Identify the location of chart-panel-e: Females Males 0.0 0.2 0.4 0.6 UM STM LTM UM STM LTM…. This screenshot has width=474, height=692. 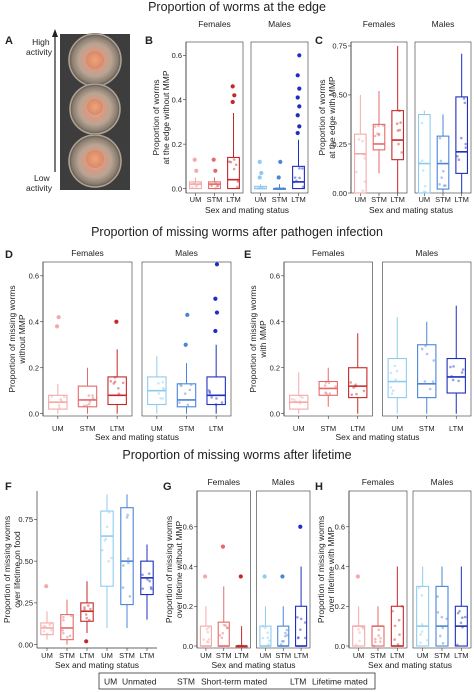
(360, 345).